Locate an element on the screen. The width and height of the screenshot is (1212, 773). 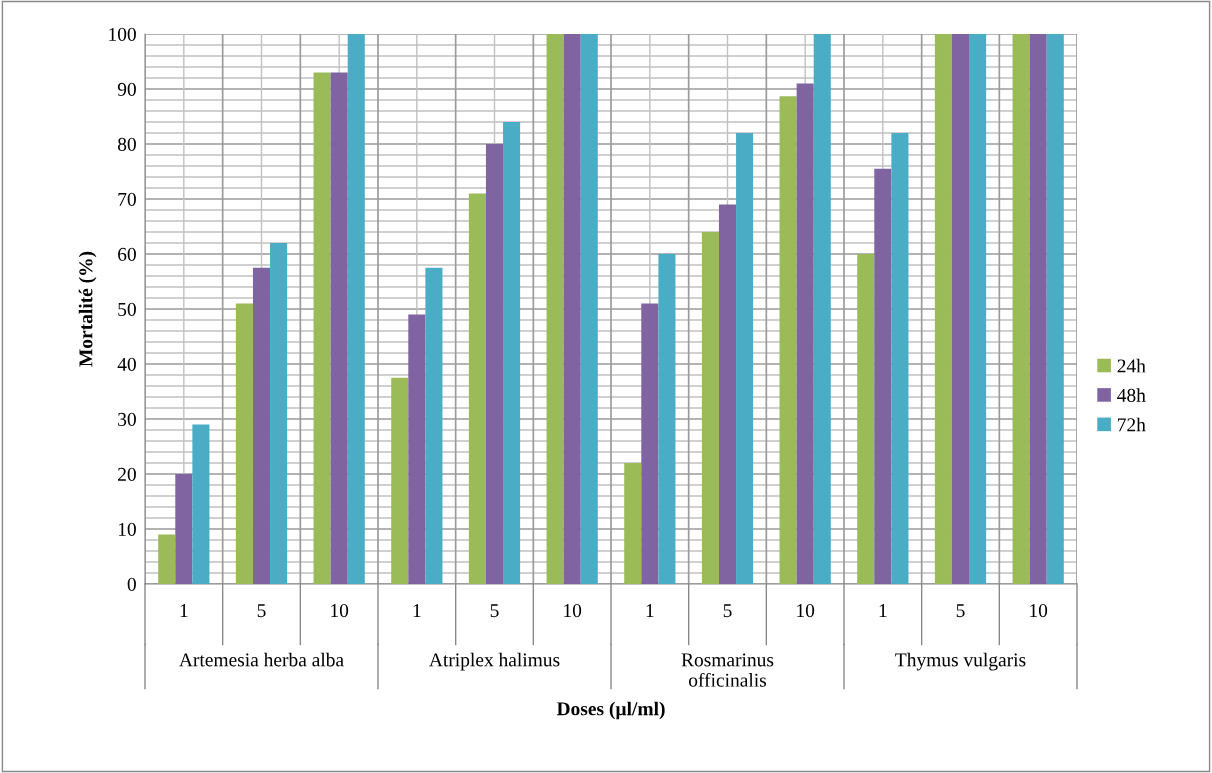
text: Atriplex halimus is located at coordinates (494, 661).